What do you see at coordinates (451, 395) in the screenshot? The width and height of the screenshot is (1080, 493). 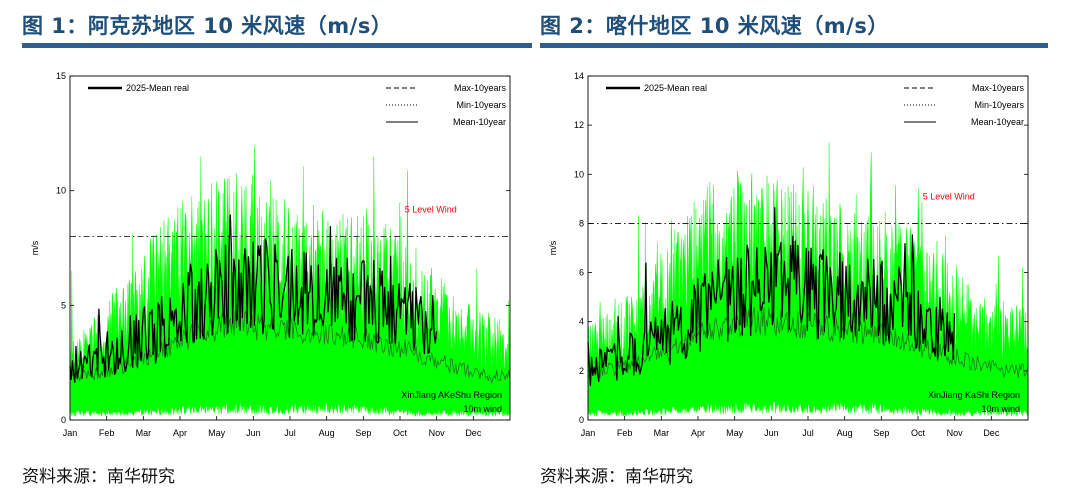 I see `region-label: XinJiang AKeShu Region` at bounding box center [451, 395].